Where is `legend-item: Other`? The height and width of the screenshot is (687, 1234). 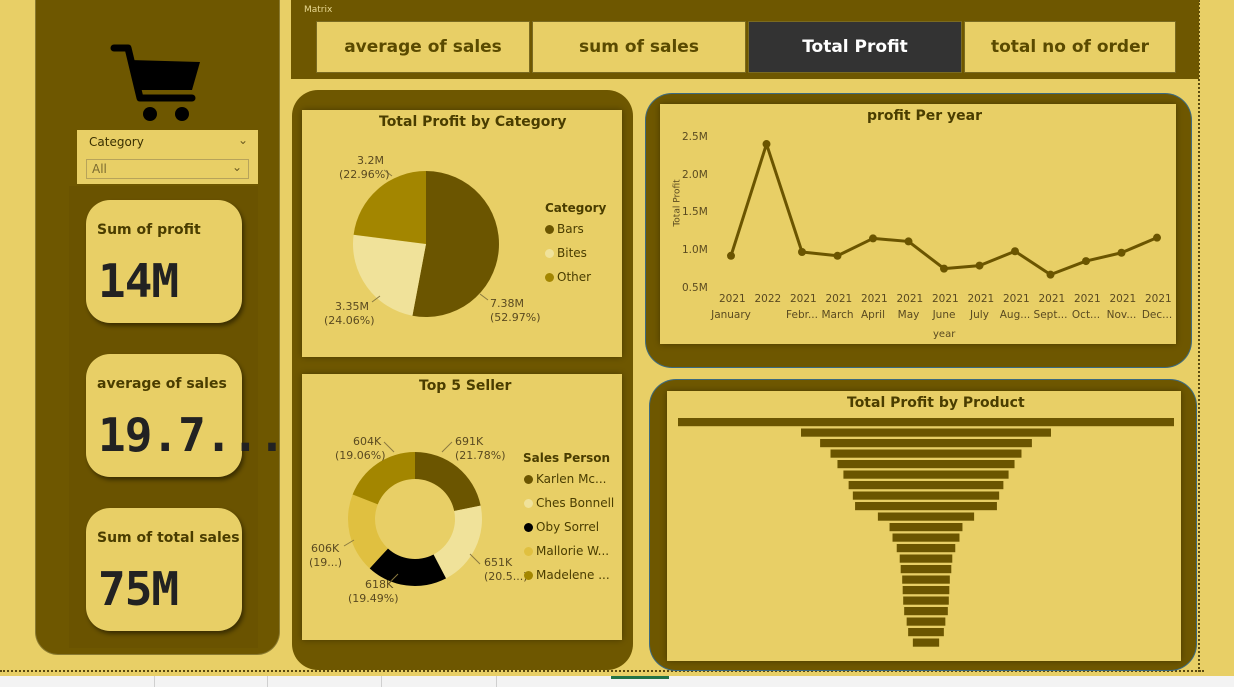
legend-item: Other is located at coordinates (568, 277).